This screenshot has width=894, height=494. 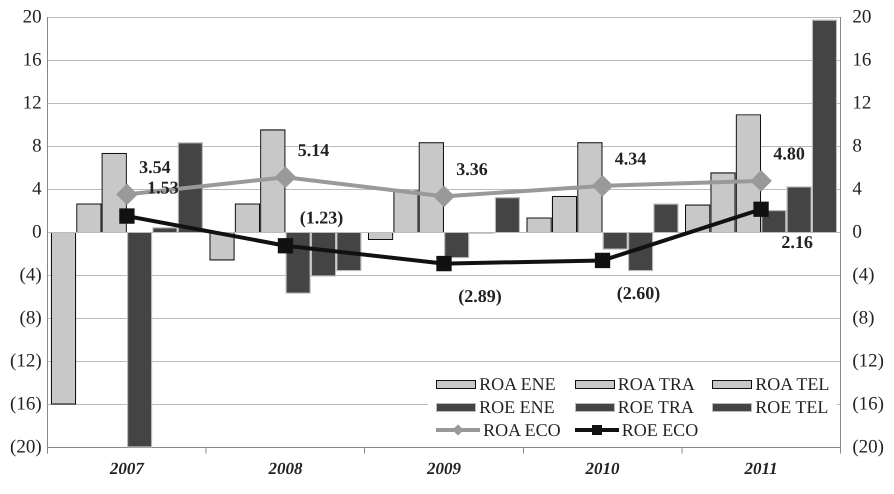 What do you see at coordinates (863, 275) in the screenshot?
I see `y2-tick-label: (4)` at bounding box center [863, 275].